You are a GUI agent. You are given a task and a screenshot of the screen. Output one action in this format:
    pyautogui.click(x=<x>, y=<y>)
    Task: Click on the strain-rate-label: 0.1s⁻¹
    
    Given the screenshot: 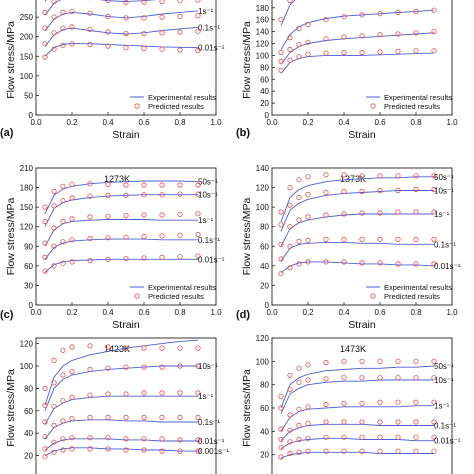 What is the action you would take?
    pyautogui.click(x=445, y=426)
    